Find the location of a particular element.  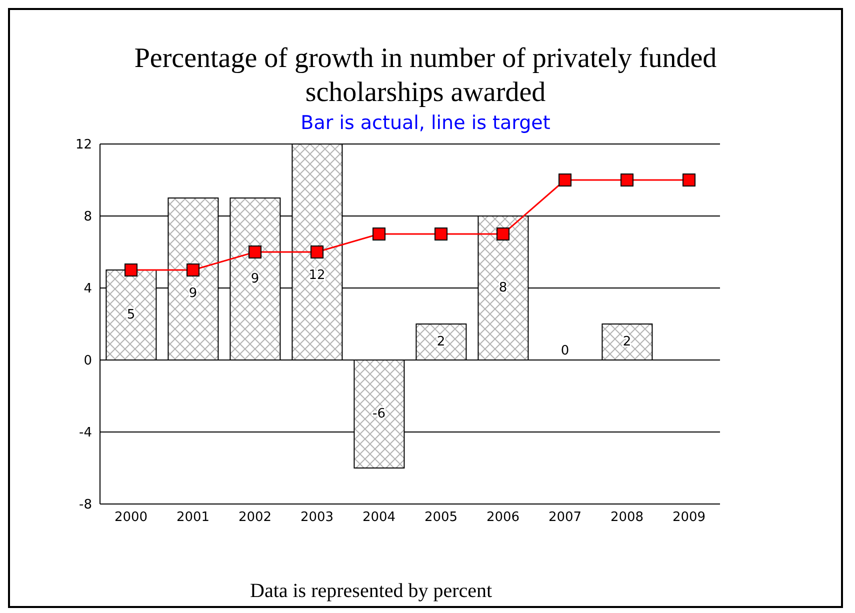

x-tick-label: 2009 is located at coordinates (689, 518).